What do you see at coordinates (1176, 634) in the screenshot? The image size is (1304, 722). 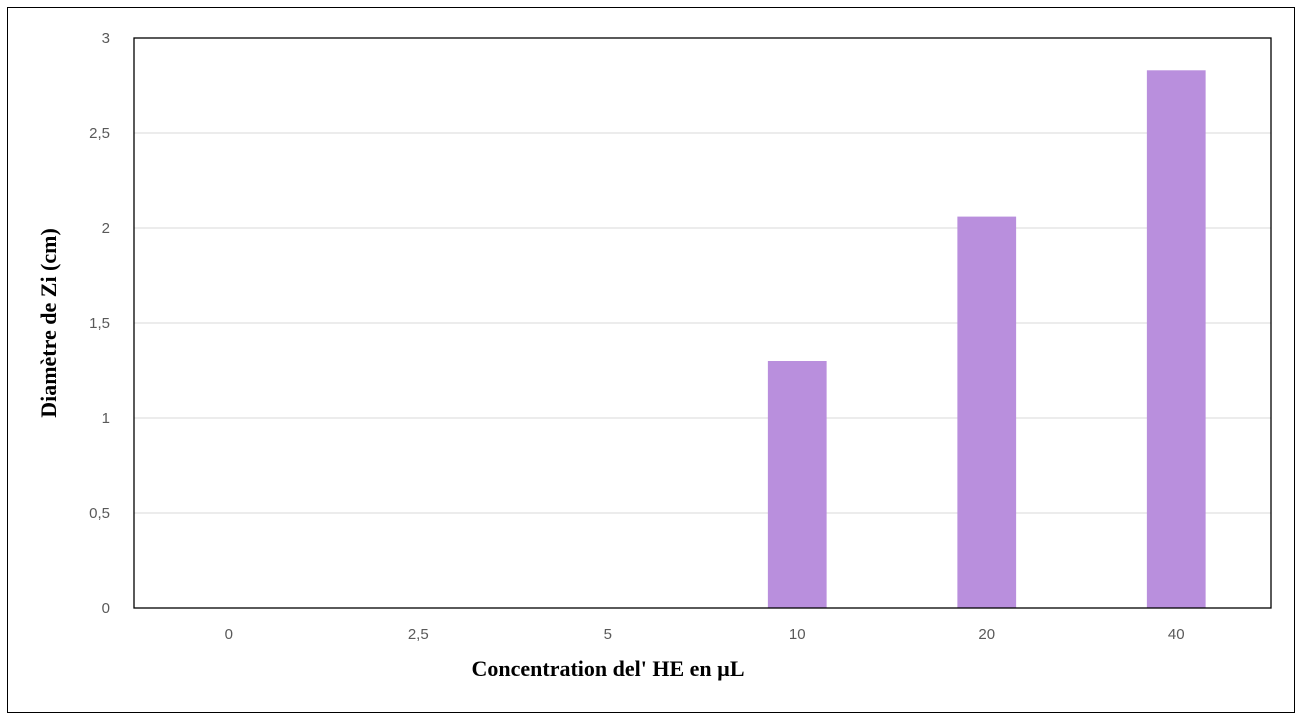 I see `x-tick-label: 40` at bounding box center [1176, 634].